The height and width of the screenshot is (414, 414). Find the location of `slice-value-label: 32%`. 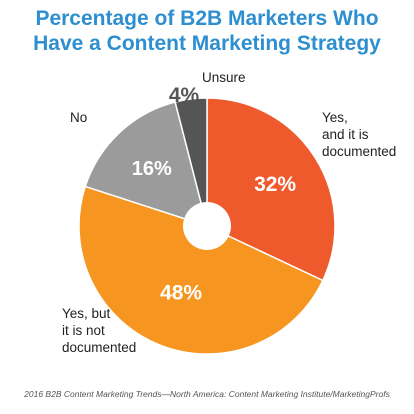

slice-value-label: 32% is located at coordinates (275, 184).